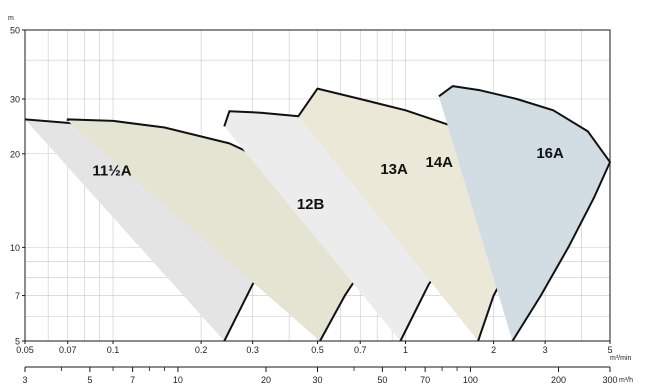  I want to click on x-tick-label-h: 100, so click(470, 380).